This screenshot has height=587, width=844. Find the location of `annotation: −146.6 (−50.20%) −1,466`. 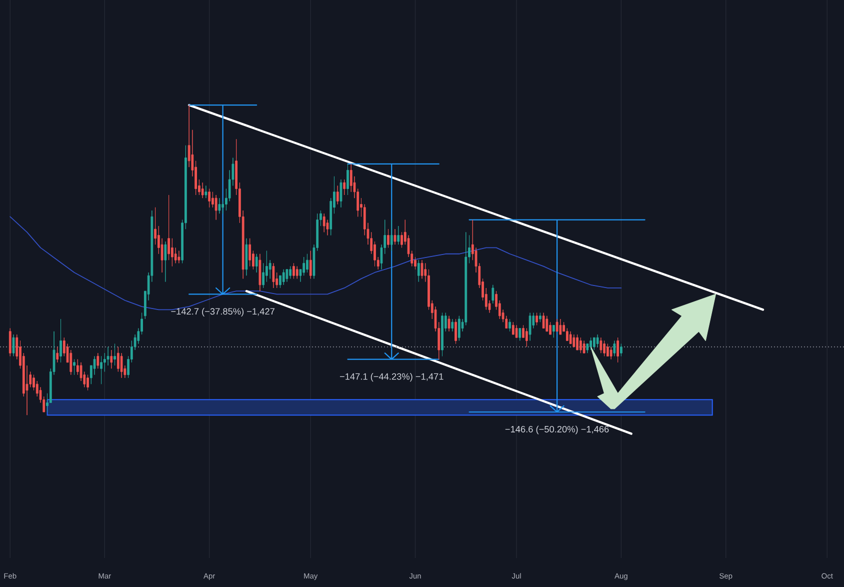

annotation: −146.6 (−50.20%) −1,466 is located at coordinates (557, 430).